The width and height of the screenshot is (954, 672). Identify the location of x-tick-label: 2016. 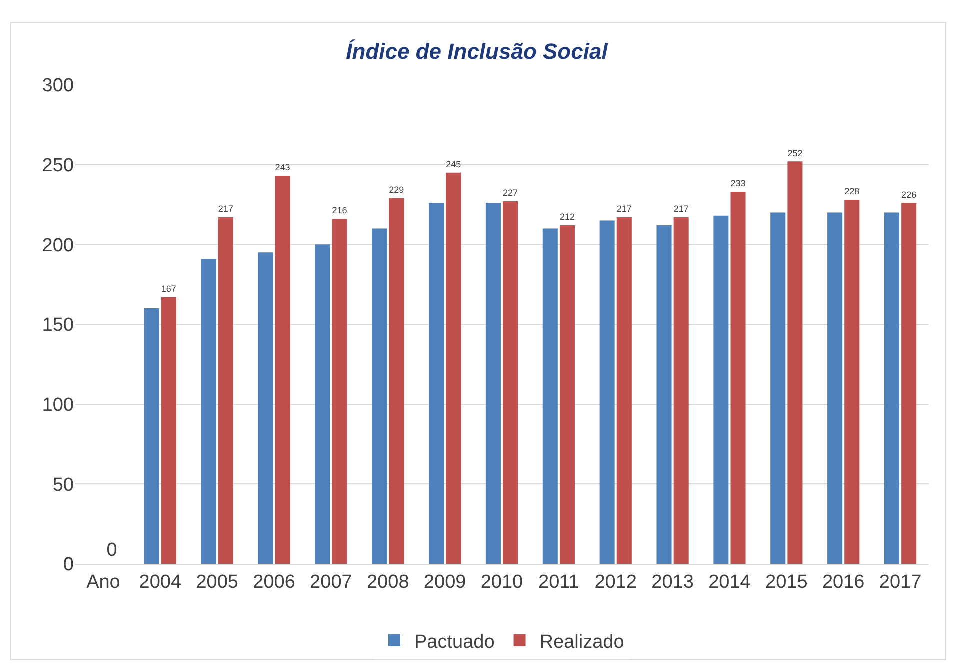
(843, 582).